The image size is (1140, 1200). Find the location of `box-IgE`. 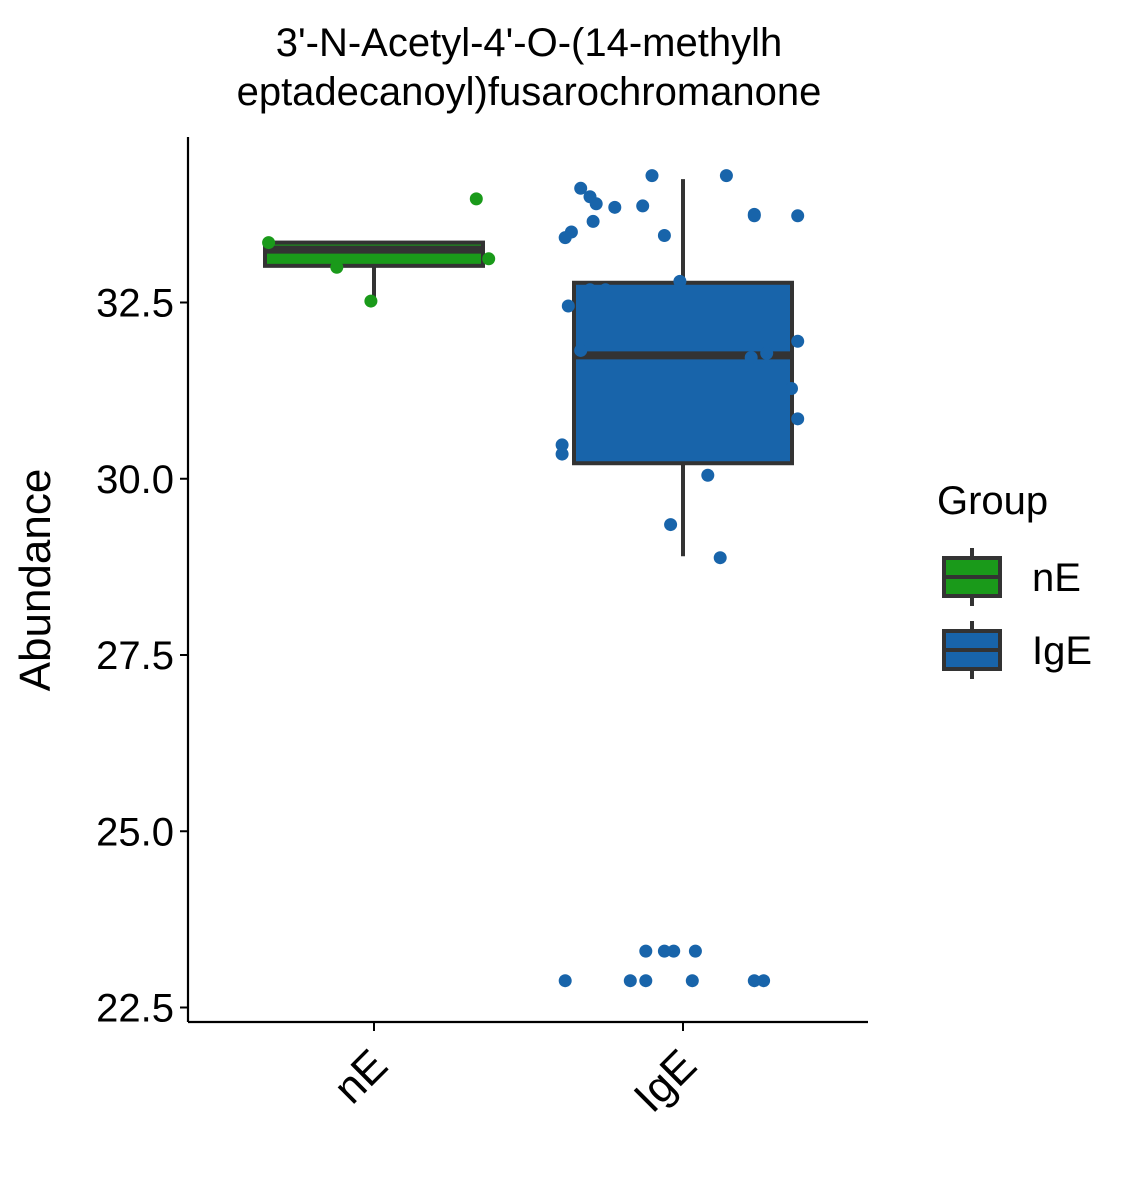

box-IgE is located at coordinates (683, 368).